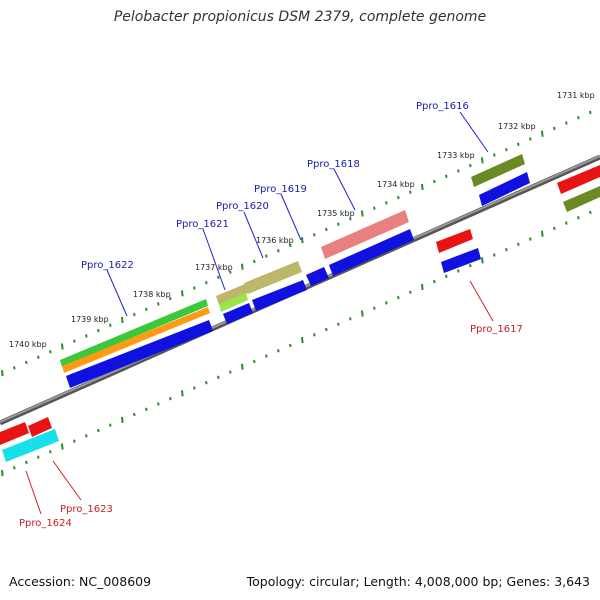 The height and width of the screenshot is (600, 600). I want to click on gene-label-ppro-1622: Ppro_1622, so click(107, 265).